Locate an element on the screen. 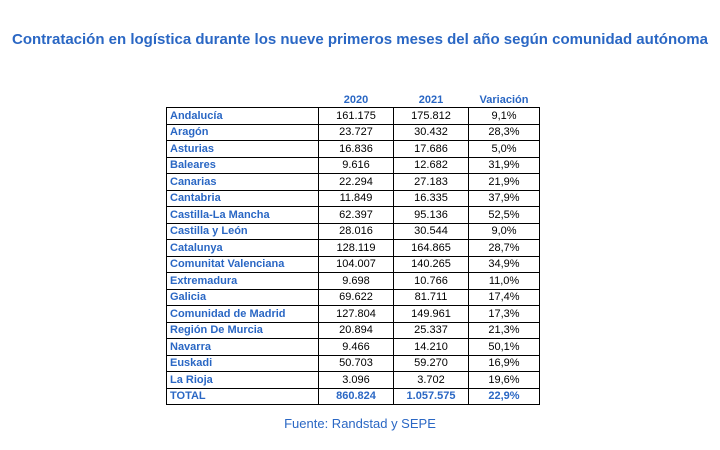 This screenshot has height=450, width=720. header-region is located at coordinates (242, 100).